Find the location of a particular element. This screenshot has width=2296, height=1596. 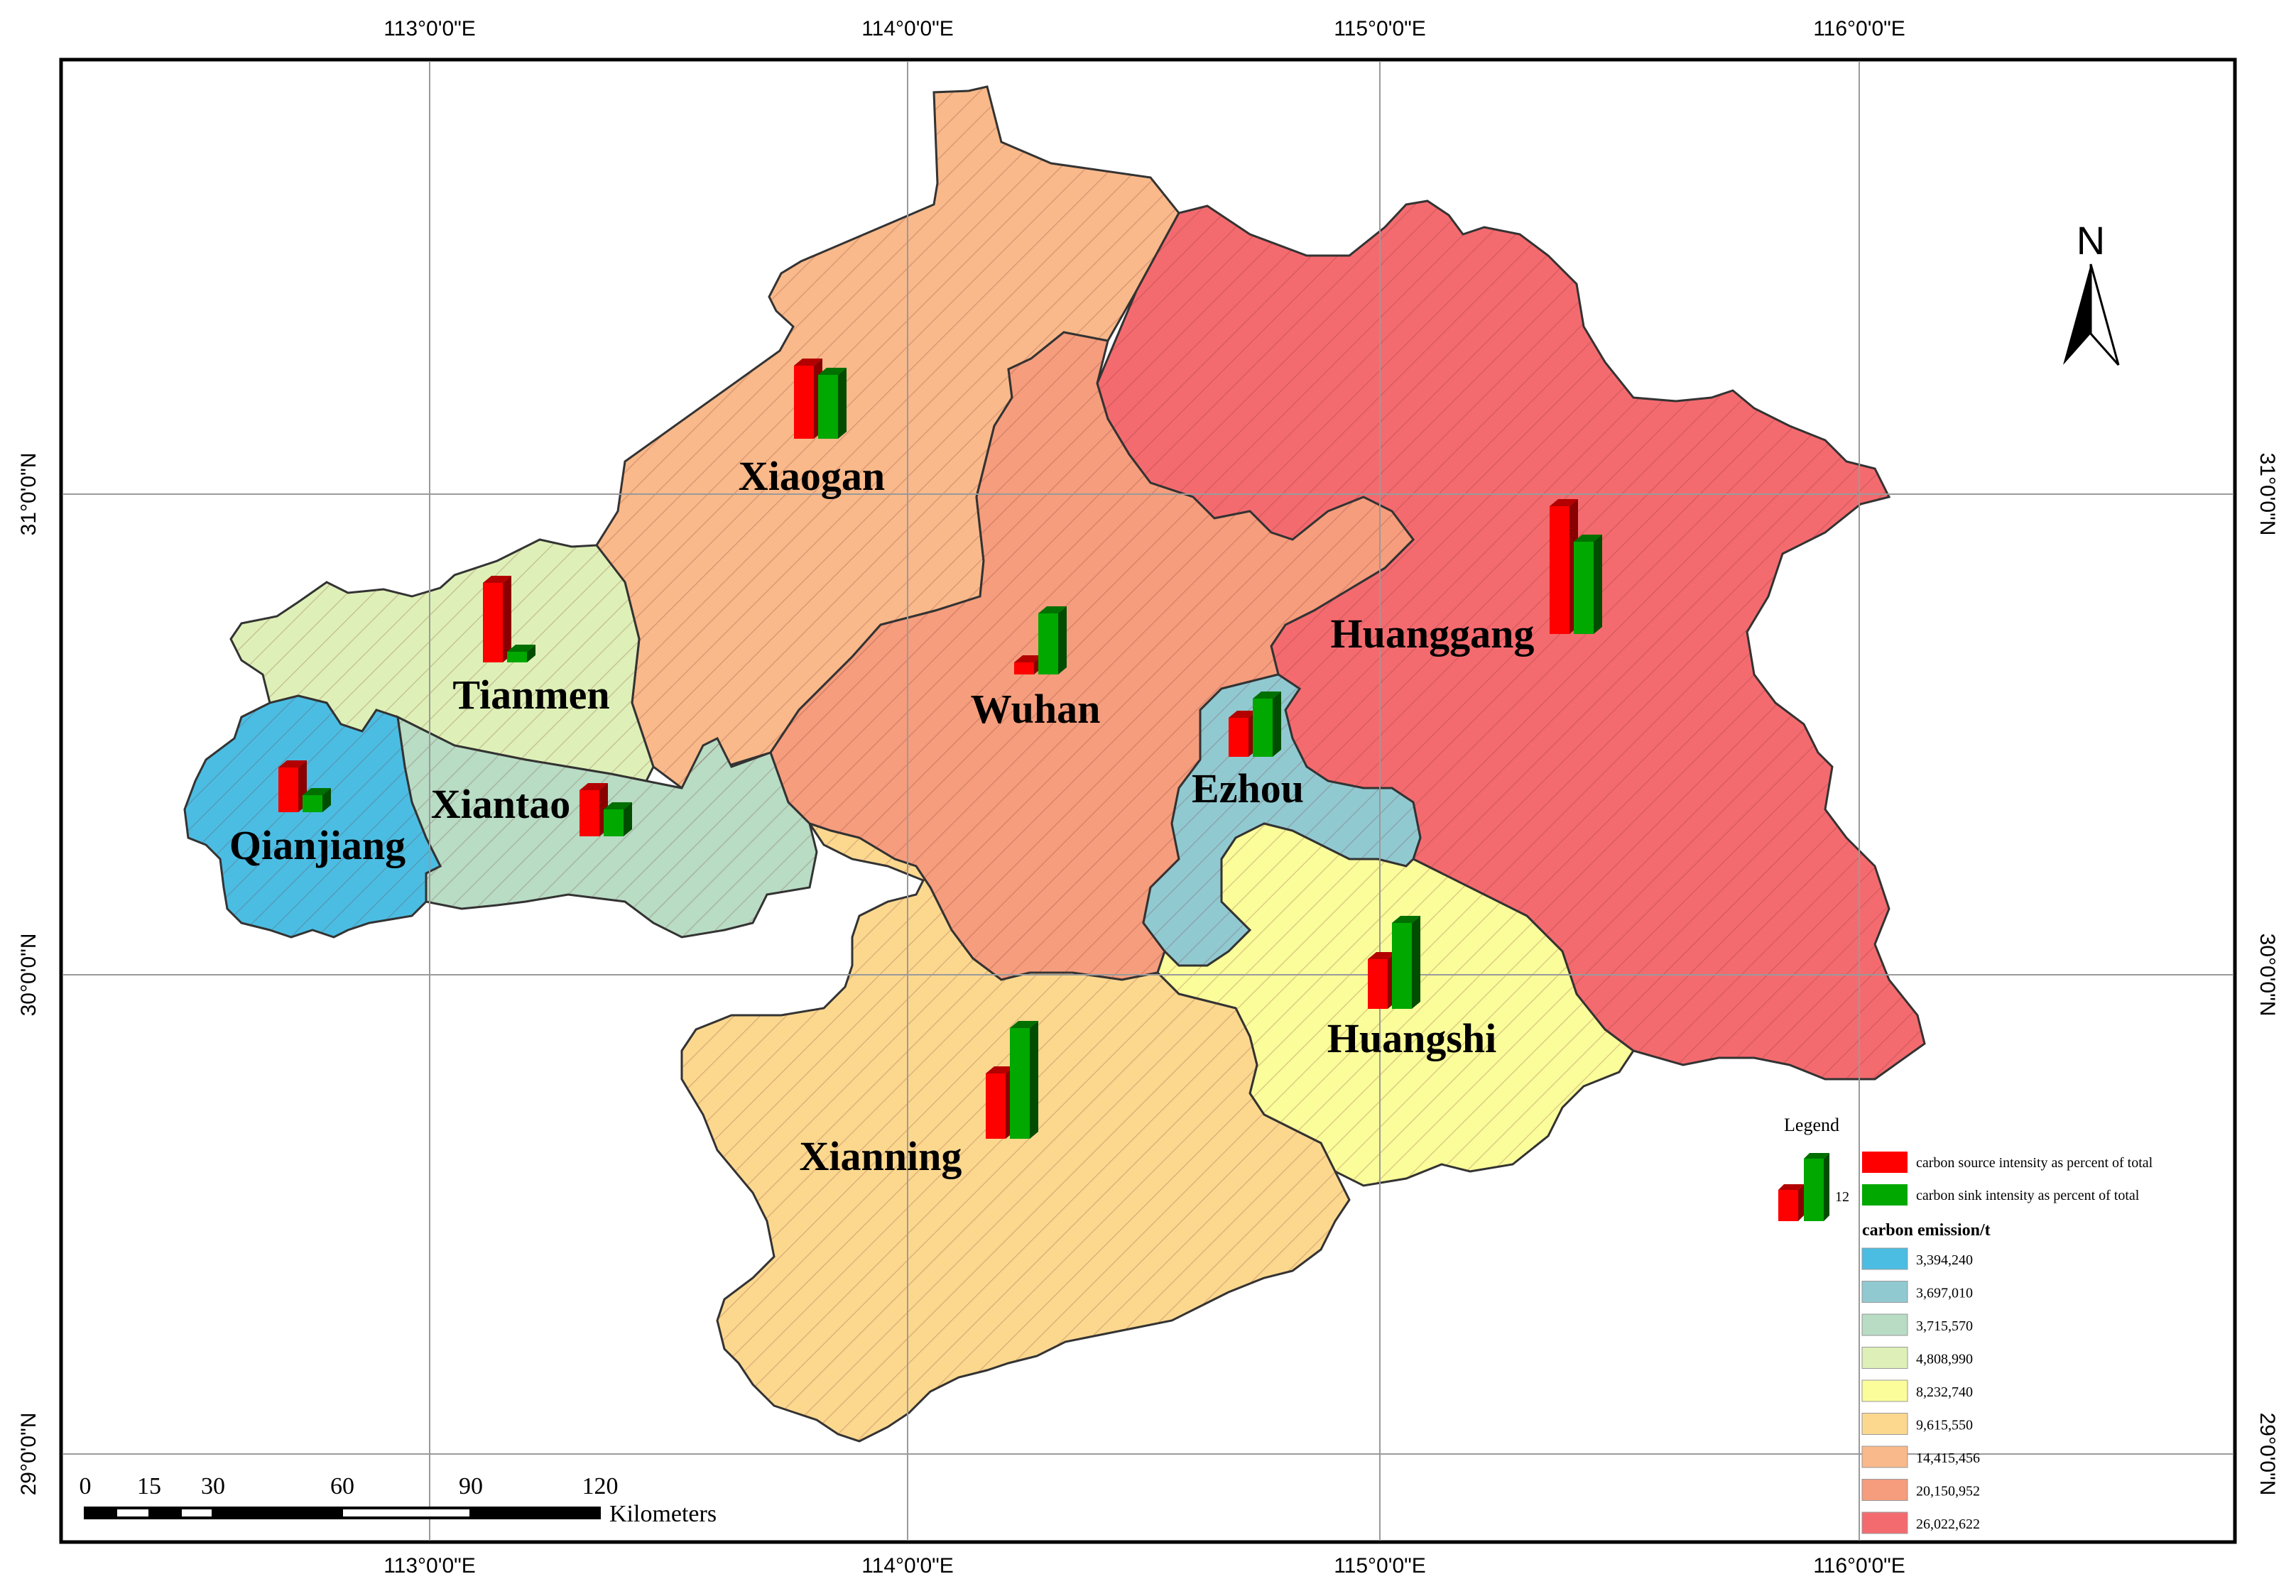

bar-pair-tianmen is located at coordinates (509, 619).